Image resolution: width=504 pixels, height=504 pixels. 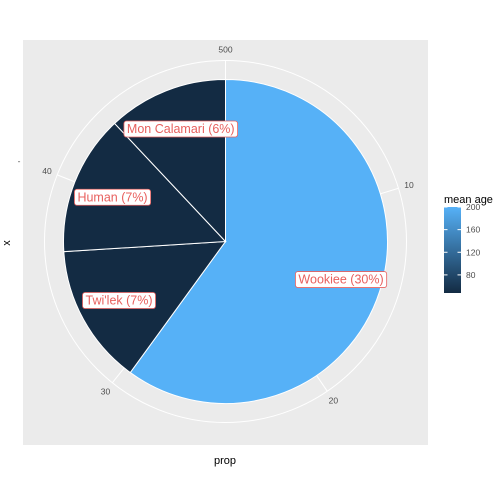 I want to click on theta-tick-label: 30, so click(x=106, y=391).